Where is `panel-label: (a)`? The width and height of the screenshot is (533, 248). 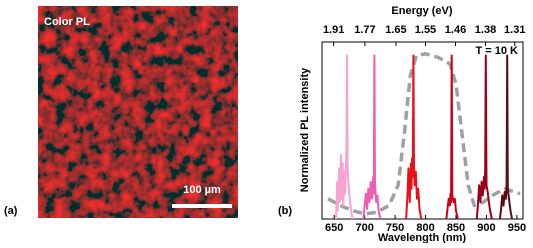 panel-label: (a) is located at coordinates (11, 211).